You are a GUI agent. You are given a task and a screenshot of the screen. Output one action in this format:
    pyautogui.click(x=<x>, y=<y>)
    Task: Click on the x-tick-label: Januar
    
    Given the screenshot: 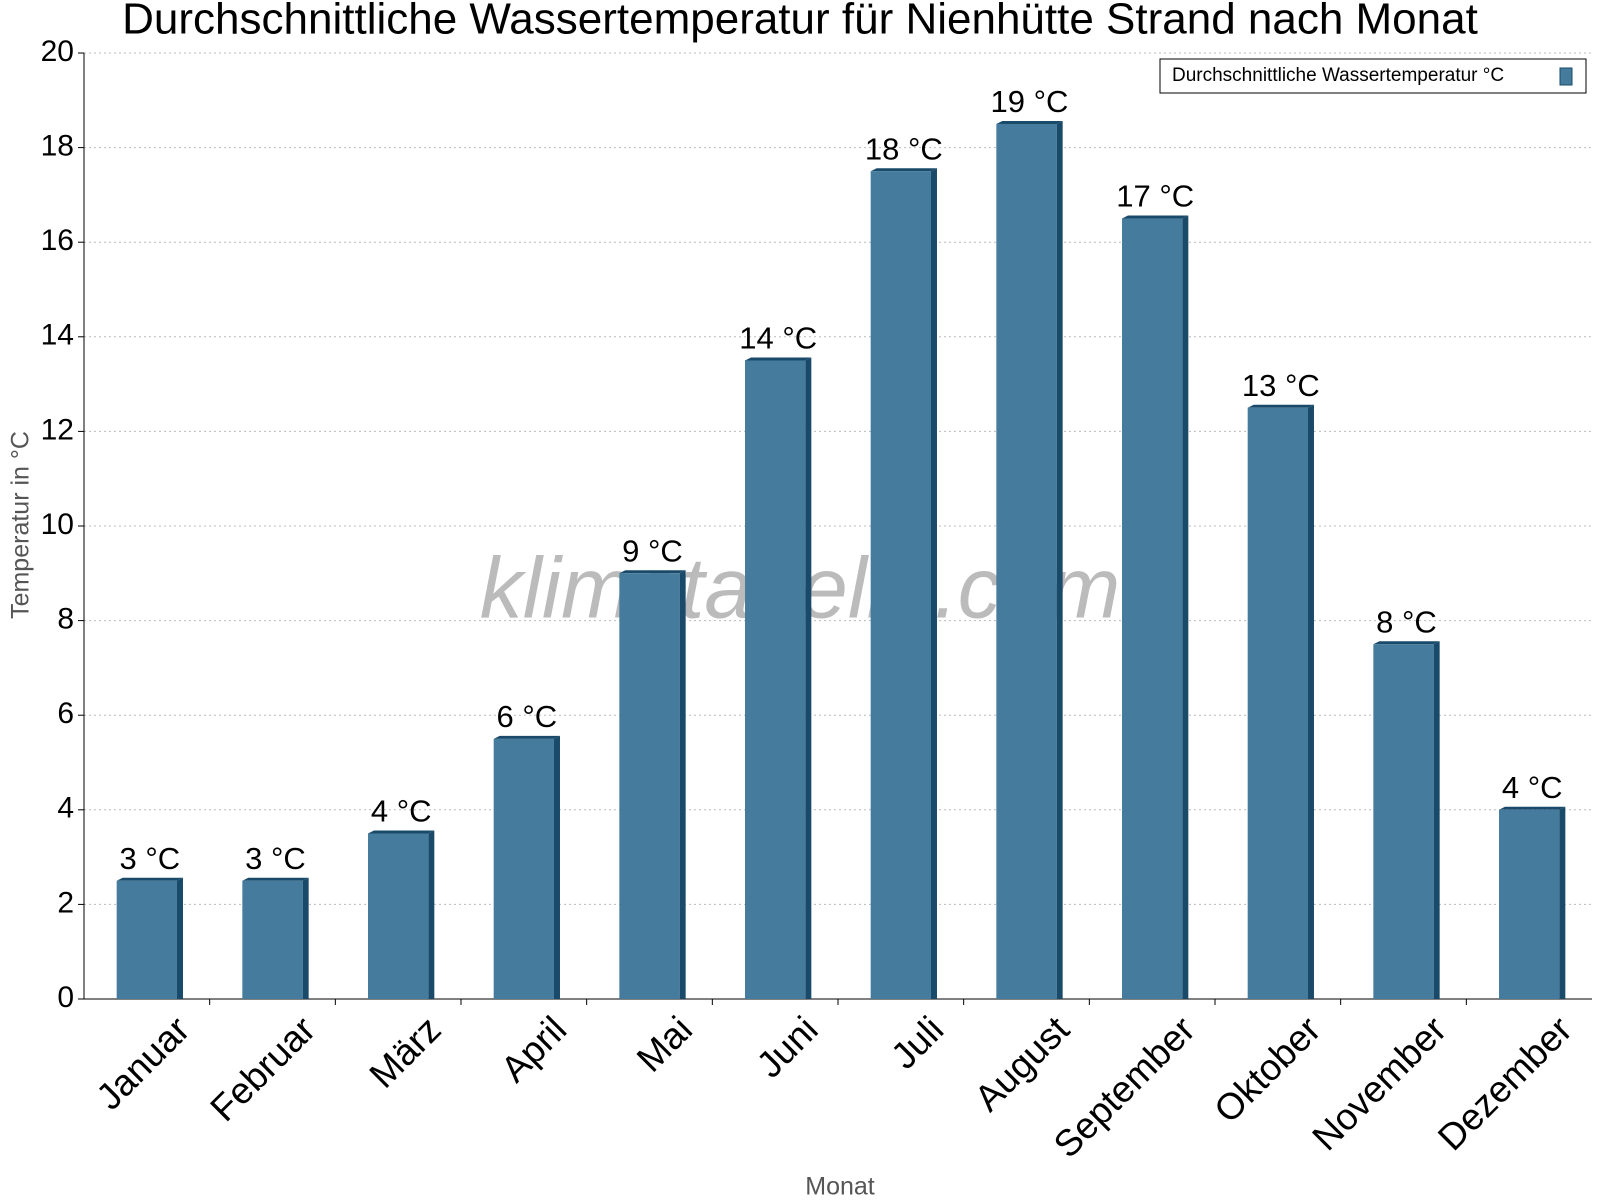 What is the action you would take?
    pyautogui.click(x=142, y=1063)
    